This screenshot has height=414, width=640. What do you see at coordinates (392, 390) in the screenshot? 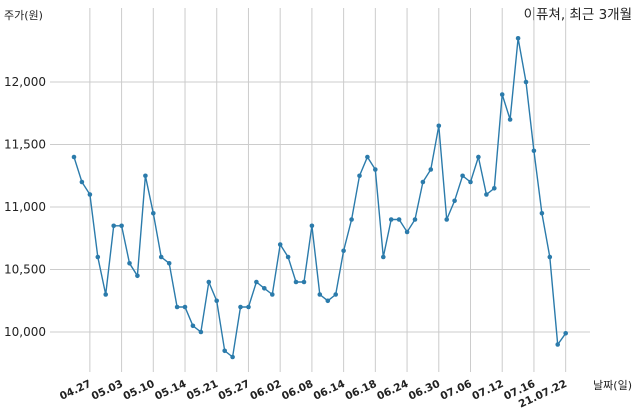
I see `x-tick-label: 06.24` at bounding box center [392, 390].